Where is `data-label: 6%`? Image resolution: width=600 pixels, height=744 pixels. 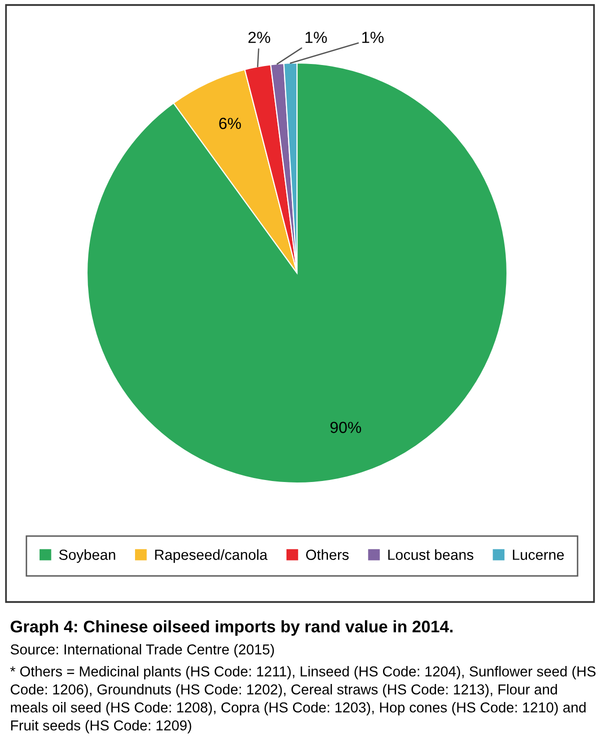
data-label: 6% is located at coordinates (230, 124).